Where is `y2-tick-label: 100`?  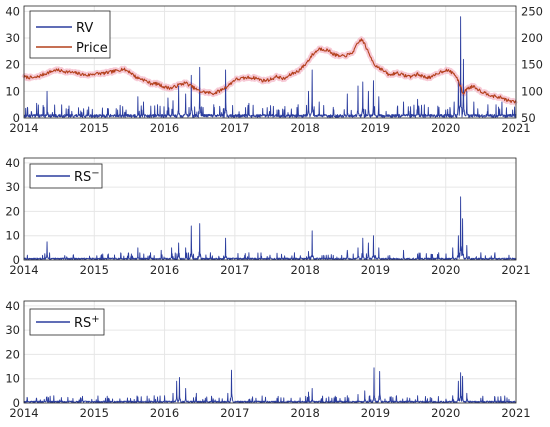
y2-tick-label: 100 is located at coordinates (532, 91).